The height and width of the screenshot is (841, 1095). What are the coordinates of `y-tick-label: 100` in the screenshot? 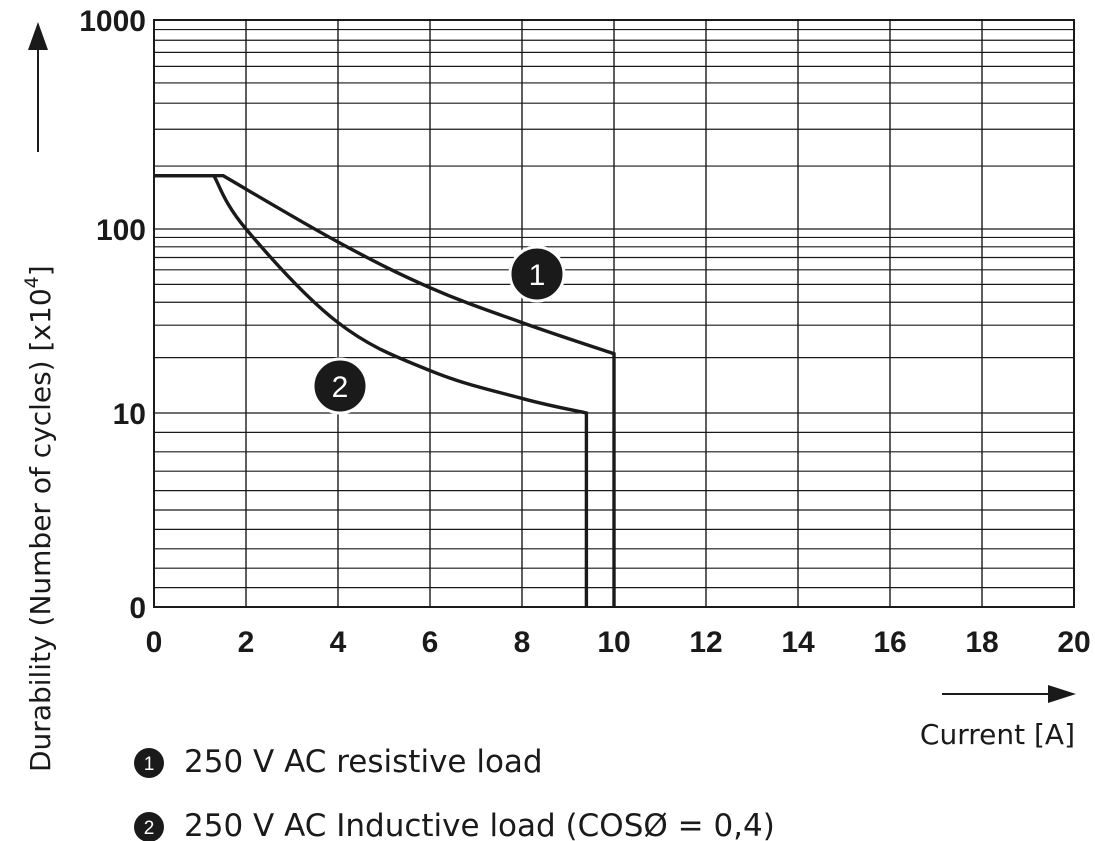 It's located at (121, 230).